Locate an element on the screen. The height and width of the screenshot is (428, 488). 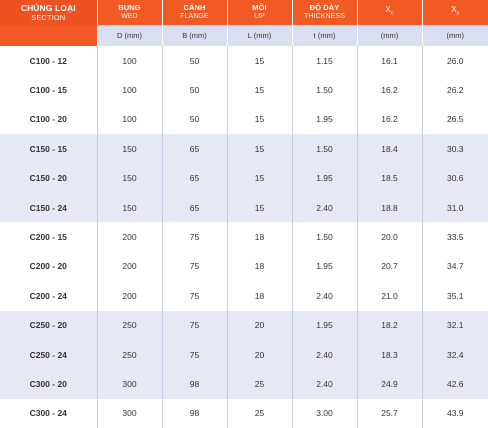
xs-cell: 30.6 is located at coordinates (455, 178).